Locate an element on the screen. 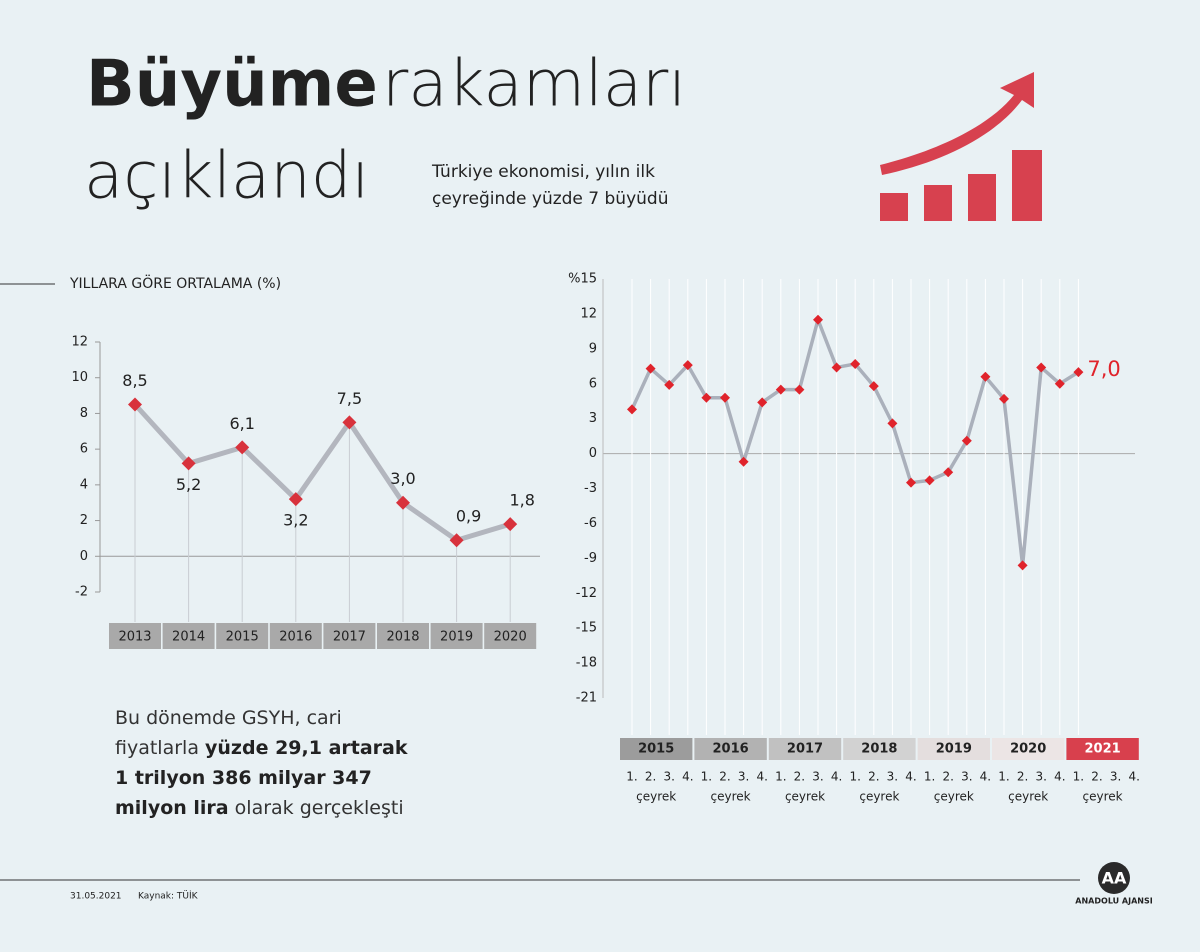  x-tick-label: 2020 is located at coordinates (510, 637).